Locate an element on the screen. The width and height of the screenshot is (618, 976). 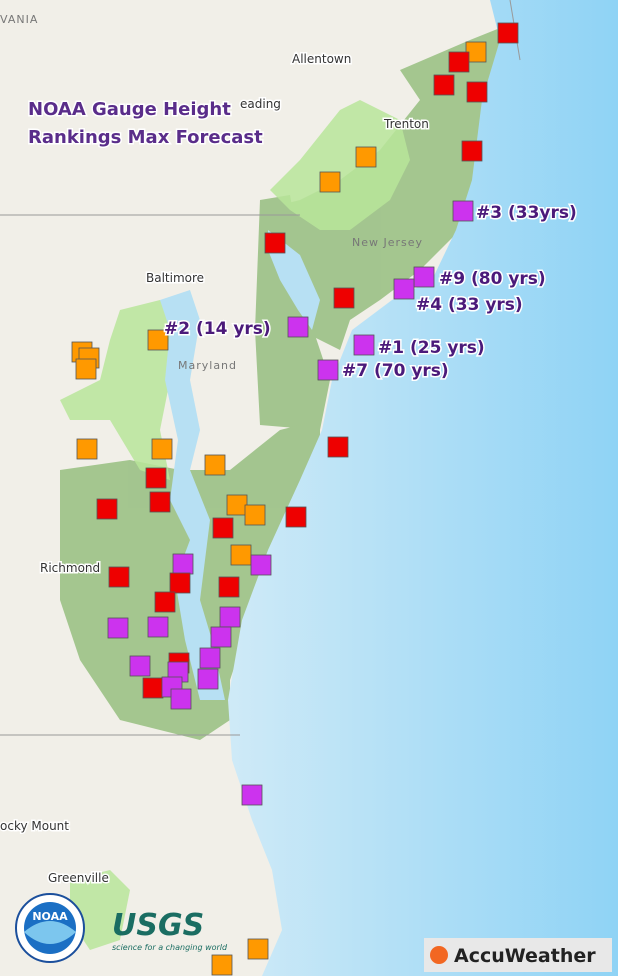
annotation: #9 (80 yrs) is located at coordinates (492, 279).